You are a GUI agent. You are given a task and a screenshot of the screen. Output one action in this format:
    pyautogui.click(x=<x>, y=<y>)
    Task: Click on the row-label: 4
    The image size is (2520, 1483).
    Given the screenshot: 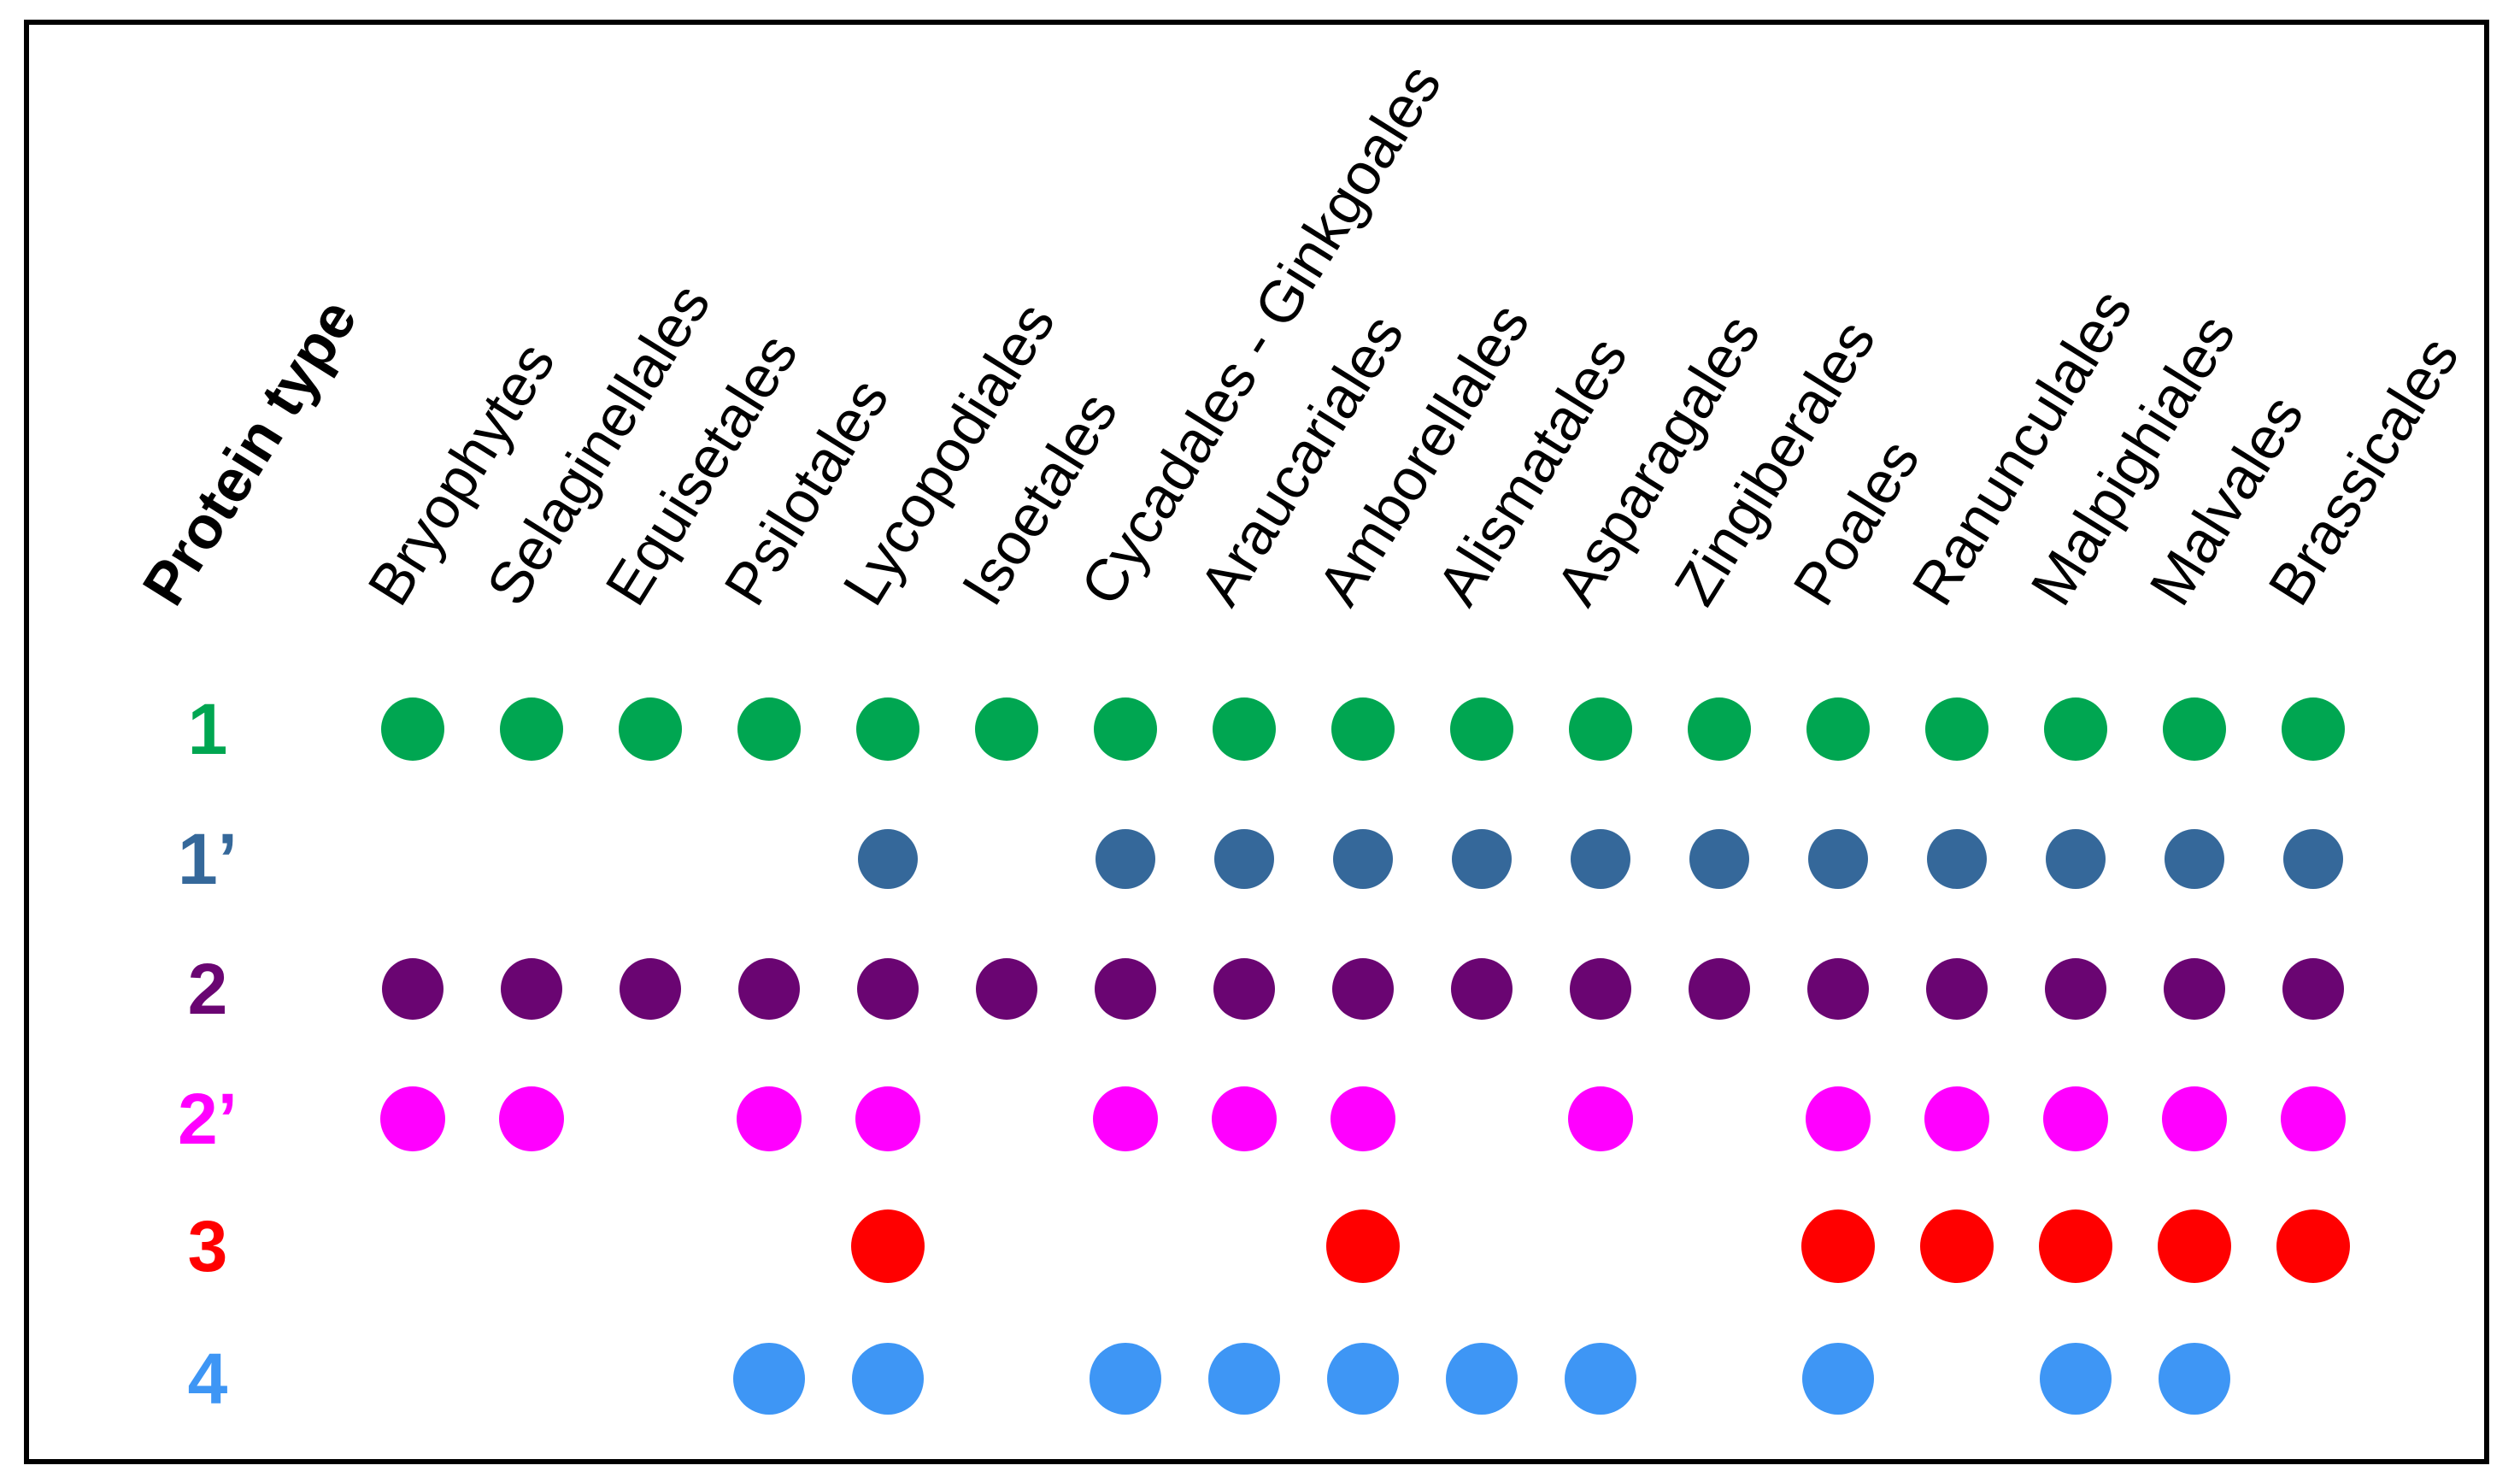 What is the action you would take?
    pyautogui.click(x=207, y=1379)
    